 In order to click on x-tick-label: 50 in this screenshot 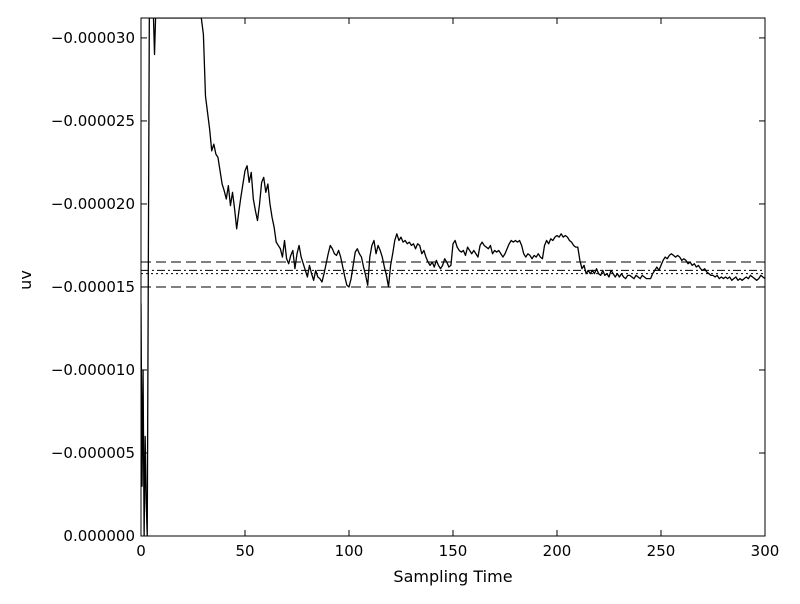, I will do `click(244, 551)`.